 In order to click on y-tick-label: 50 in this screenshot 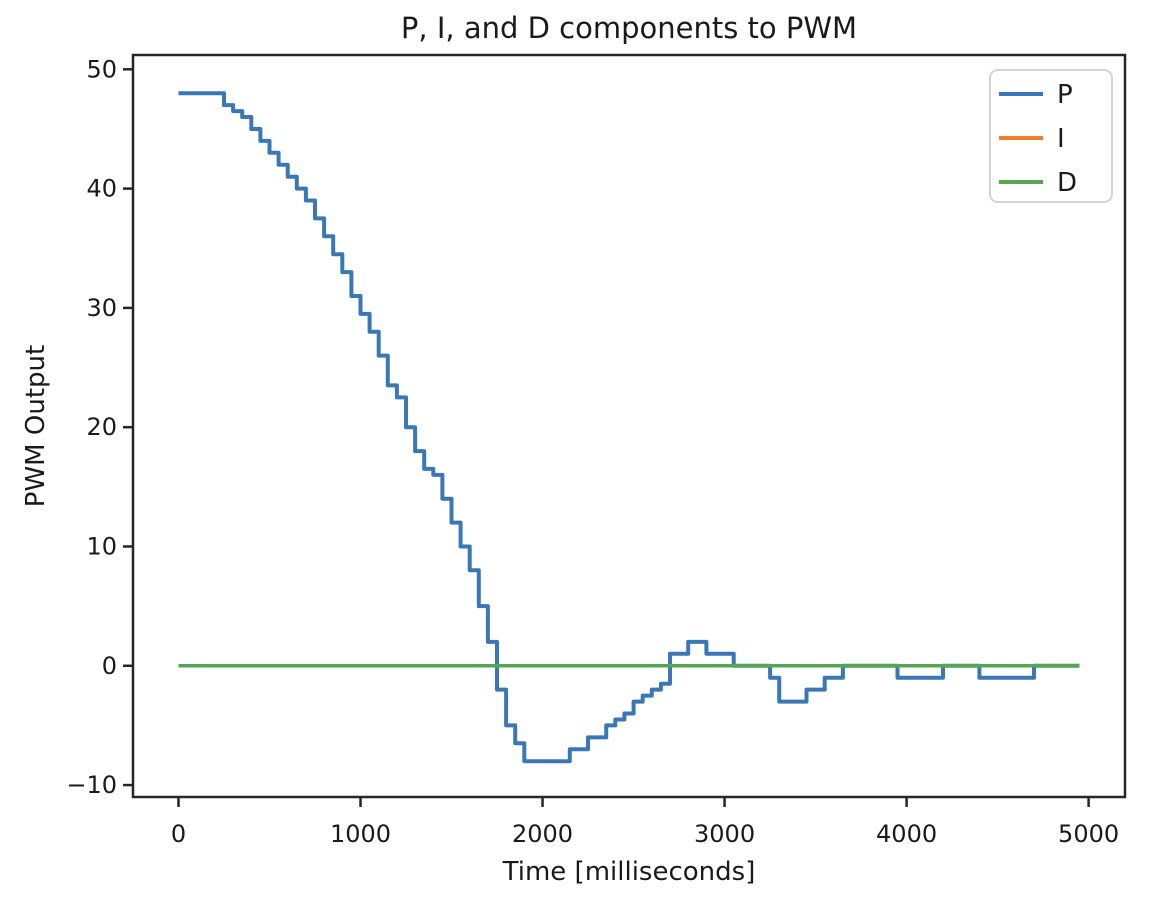, I will do `click(101, 69)`.